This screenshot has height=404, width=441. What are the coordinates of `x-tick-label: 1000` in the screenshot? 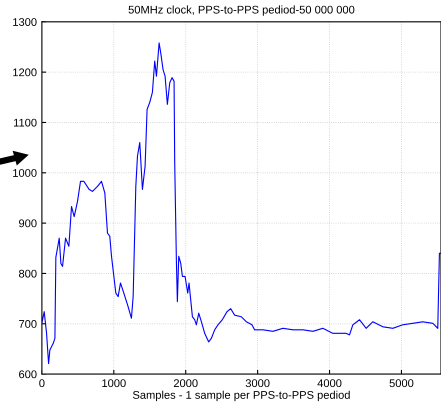 It's located at (114, 383).